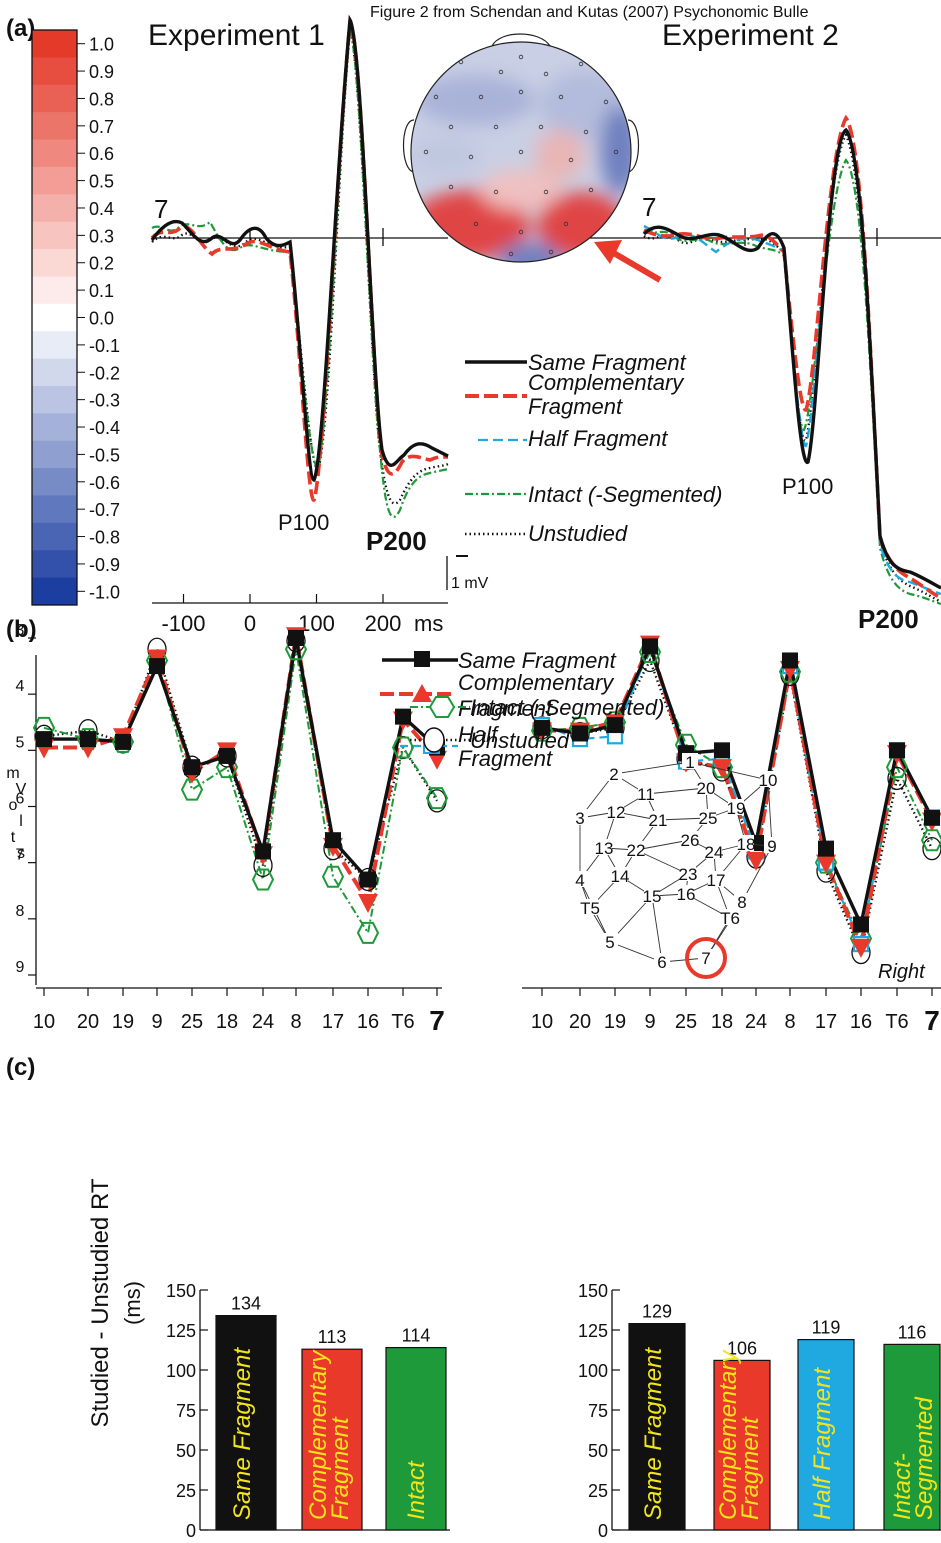 The image size is (941, 1543). What do you see at coordinates (730, 918) in the screenshot?
I see `montage-electrode-label: T6` at bounding box center [730, 918].